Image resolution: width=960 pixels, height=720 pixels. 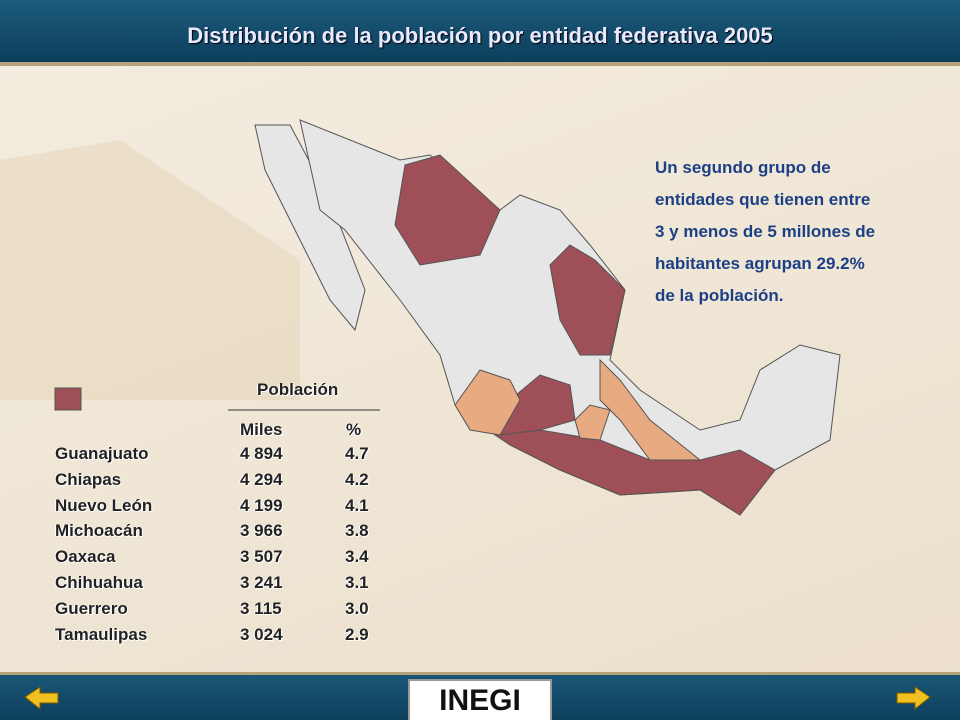 What do you see at coordinates (85, 557) in the screenshot?
I see `cell: Oaxaca` at bounding box center [85, 557].